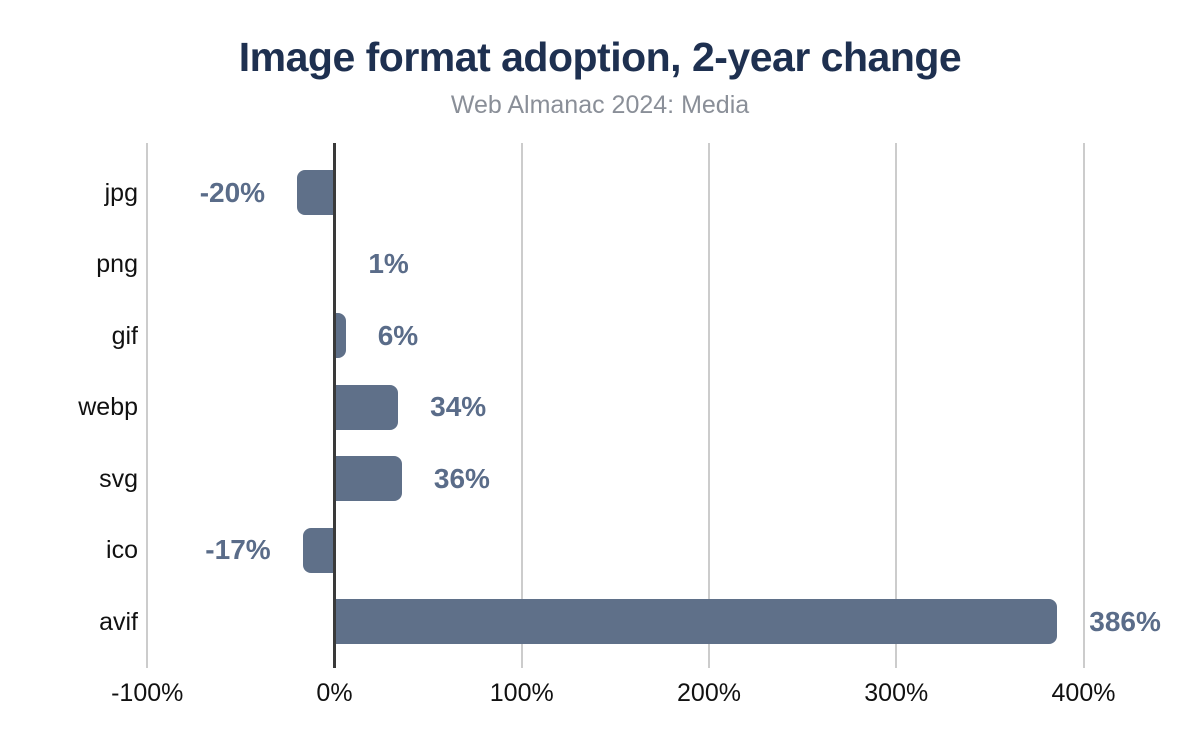 The image size is (1200, 742). I want to click on x-axis-zero-line, so click(334, 405).